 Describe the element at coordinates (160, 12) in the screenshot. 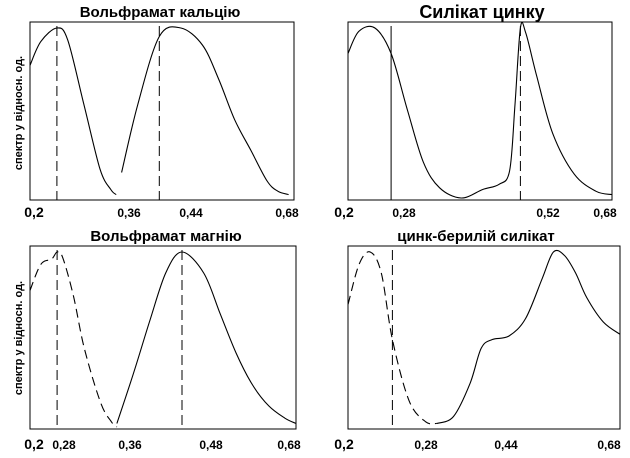

I see `panel-title: Вольфрамат кальцію` at that location.